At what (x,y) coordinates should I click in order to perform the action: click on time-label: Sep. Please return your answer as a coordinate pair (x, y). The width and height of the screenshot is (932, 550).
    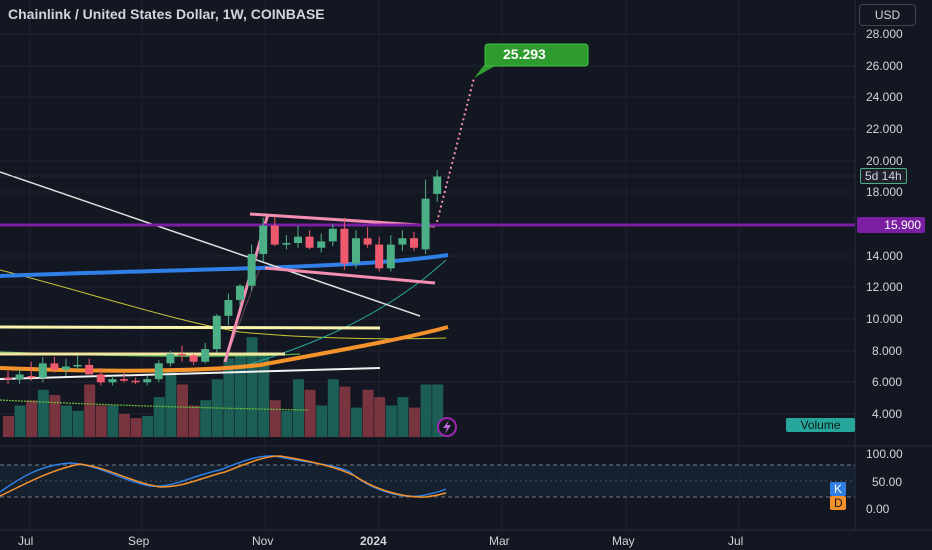
    Looking at the image, I should click on (139, 541).